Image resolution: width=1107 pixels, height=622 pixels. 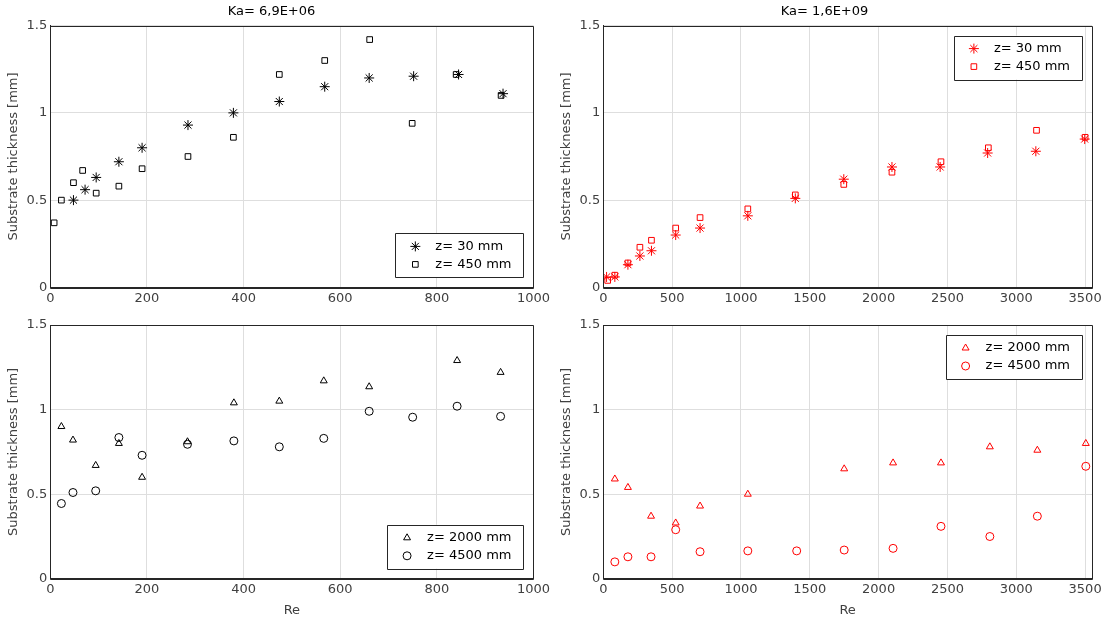 I want to click on x-tick-label: 800, so click(x=437, y=588).